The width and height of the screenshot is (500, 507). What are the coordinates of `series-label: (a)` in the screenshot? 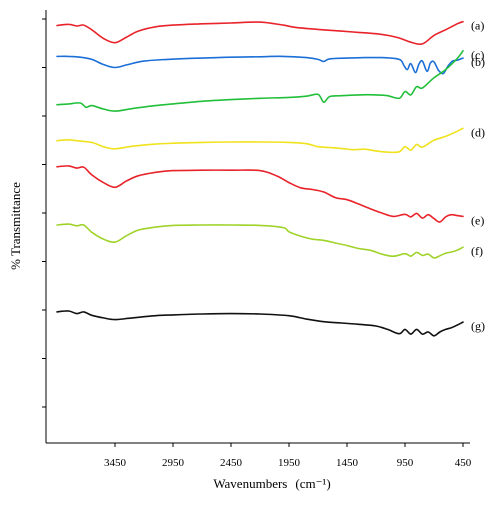 It's located at (477, 26).